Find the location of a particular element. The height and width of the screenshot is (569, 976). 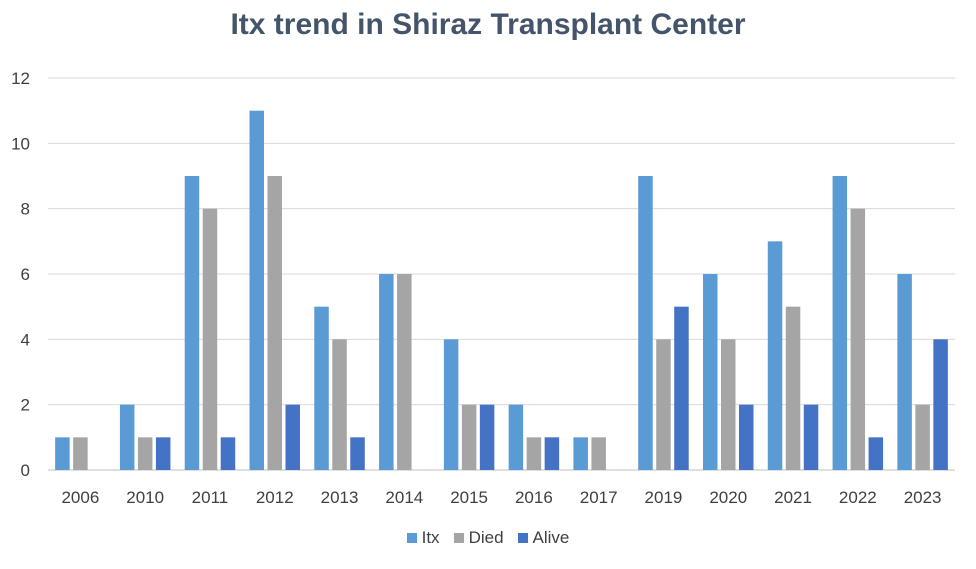

bar-itx-2010 is located at coordinates (127, 437).